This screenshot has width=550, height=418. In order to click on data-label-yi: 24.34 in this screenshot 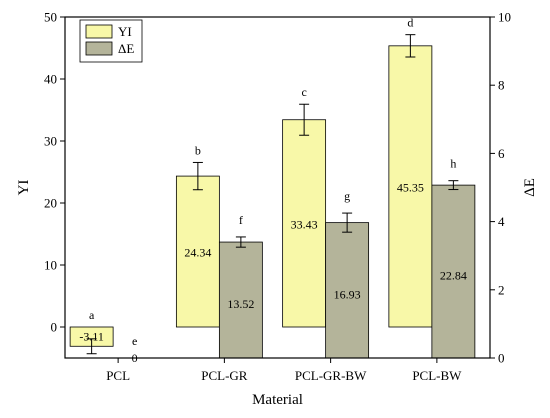, I will do `click(197, 253)`.